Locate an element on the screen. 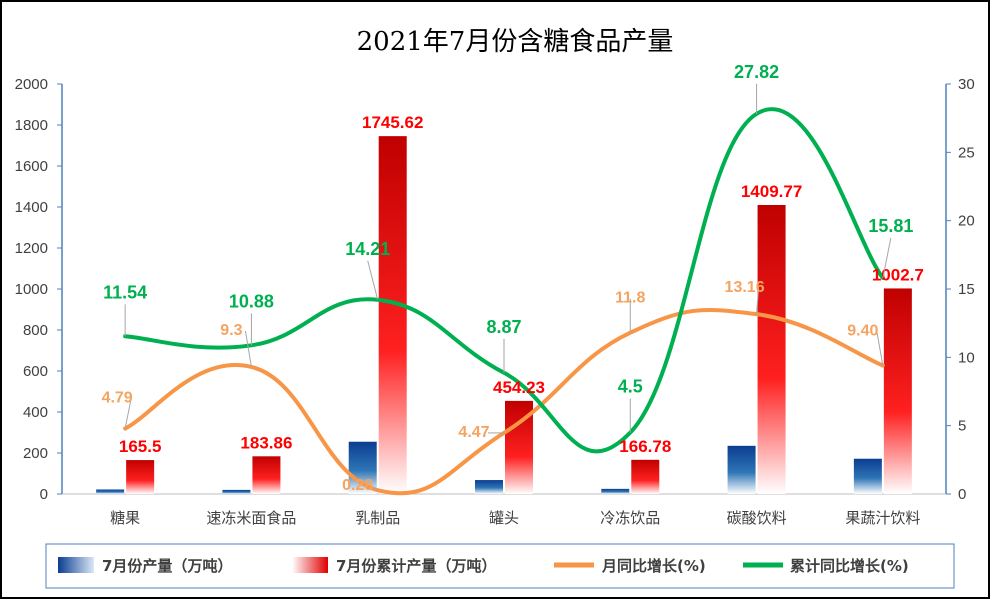 This screenshot has width=990, height=599. legend-label-line2: 累计同比增长(%) is located at coordinates (849, 566).